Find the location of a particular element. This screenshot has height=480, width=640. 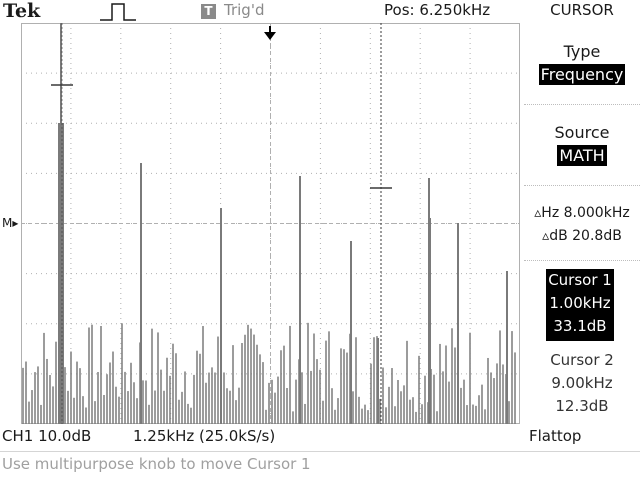

type-label: Type is located at coordinates (582, 51).